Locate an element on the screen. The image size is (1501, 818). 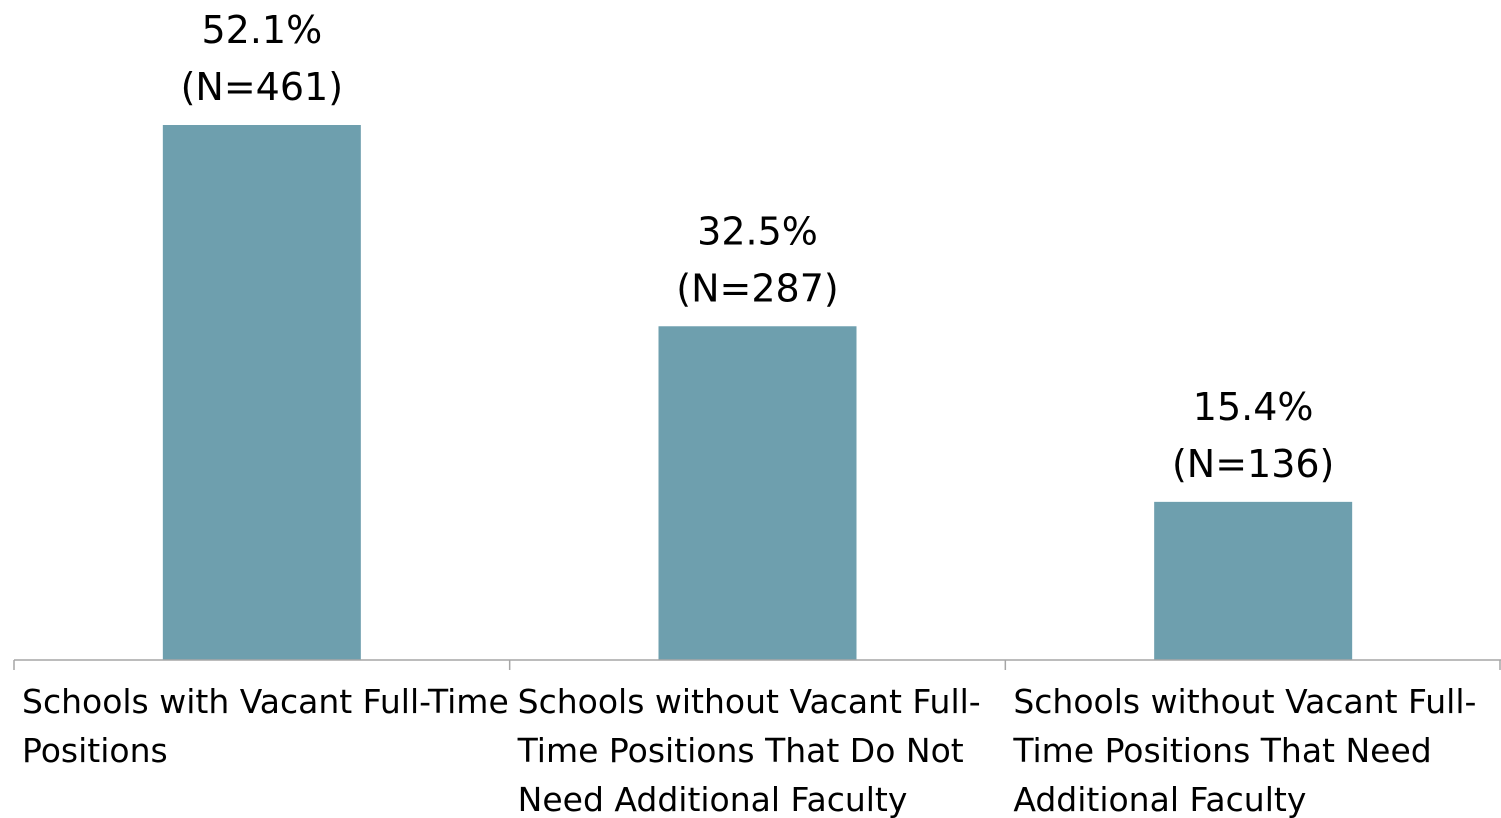
category-label: Additional Faculty is located at coordinates (1159, 799).